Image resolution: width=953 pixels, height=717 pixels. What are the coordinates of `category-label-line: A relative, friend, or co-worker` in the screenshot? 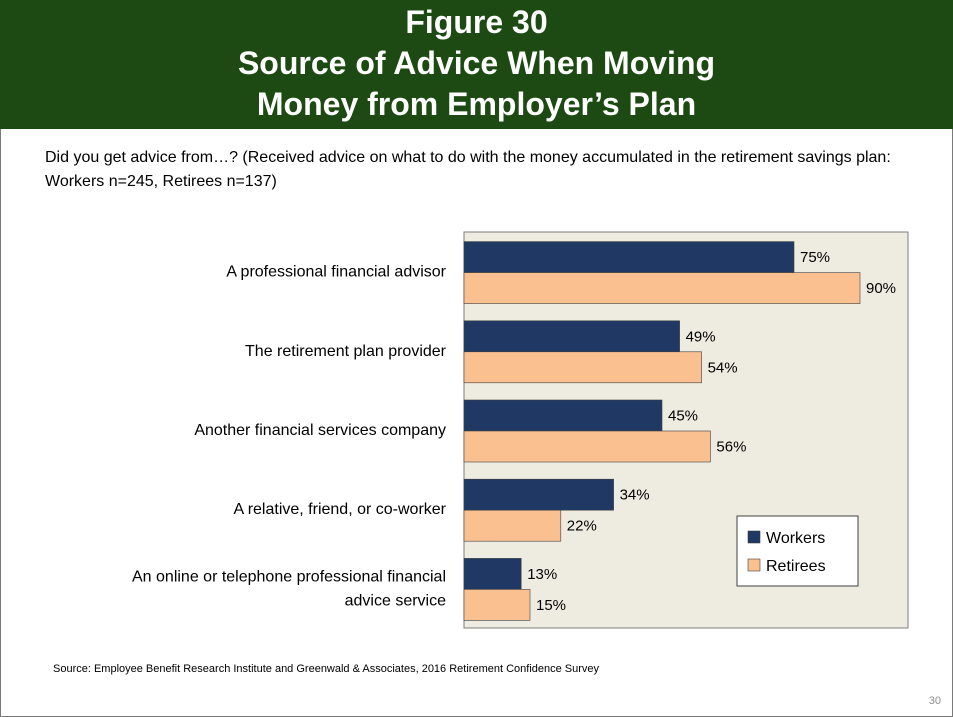 It's located at (339, 509).